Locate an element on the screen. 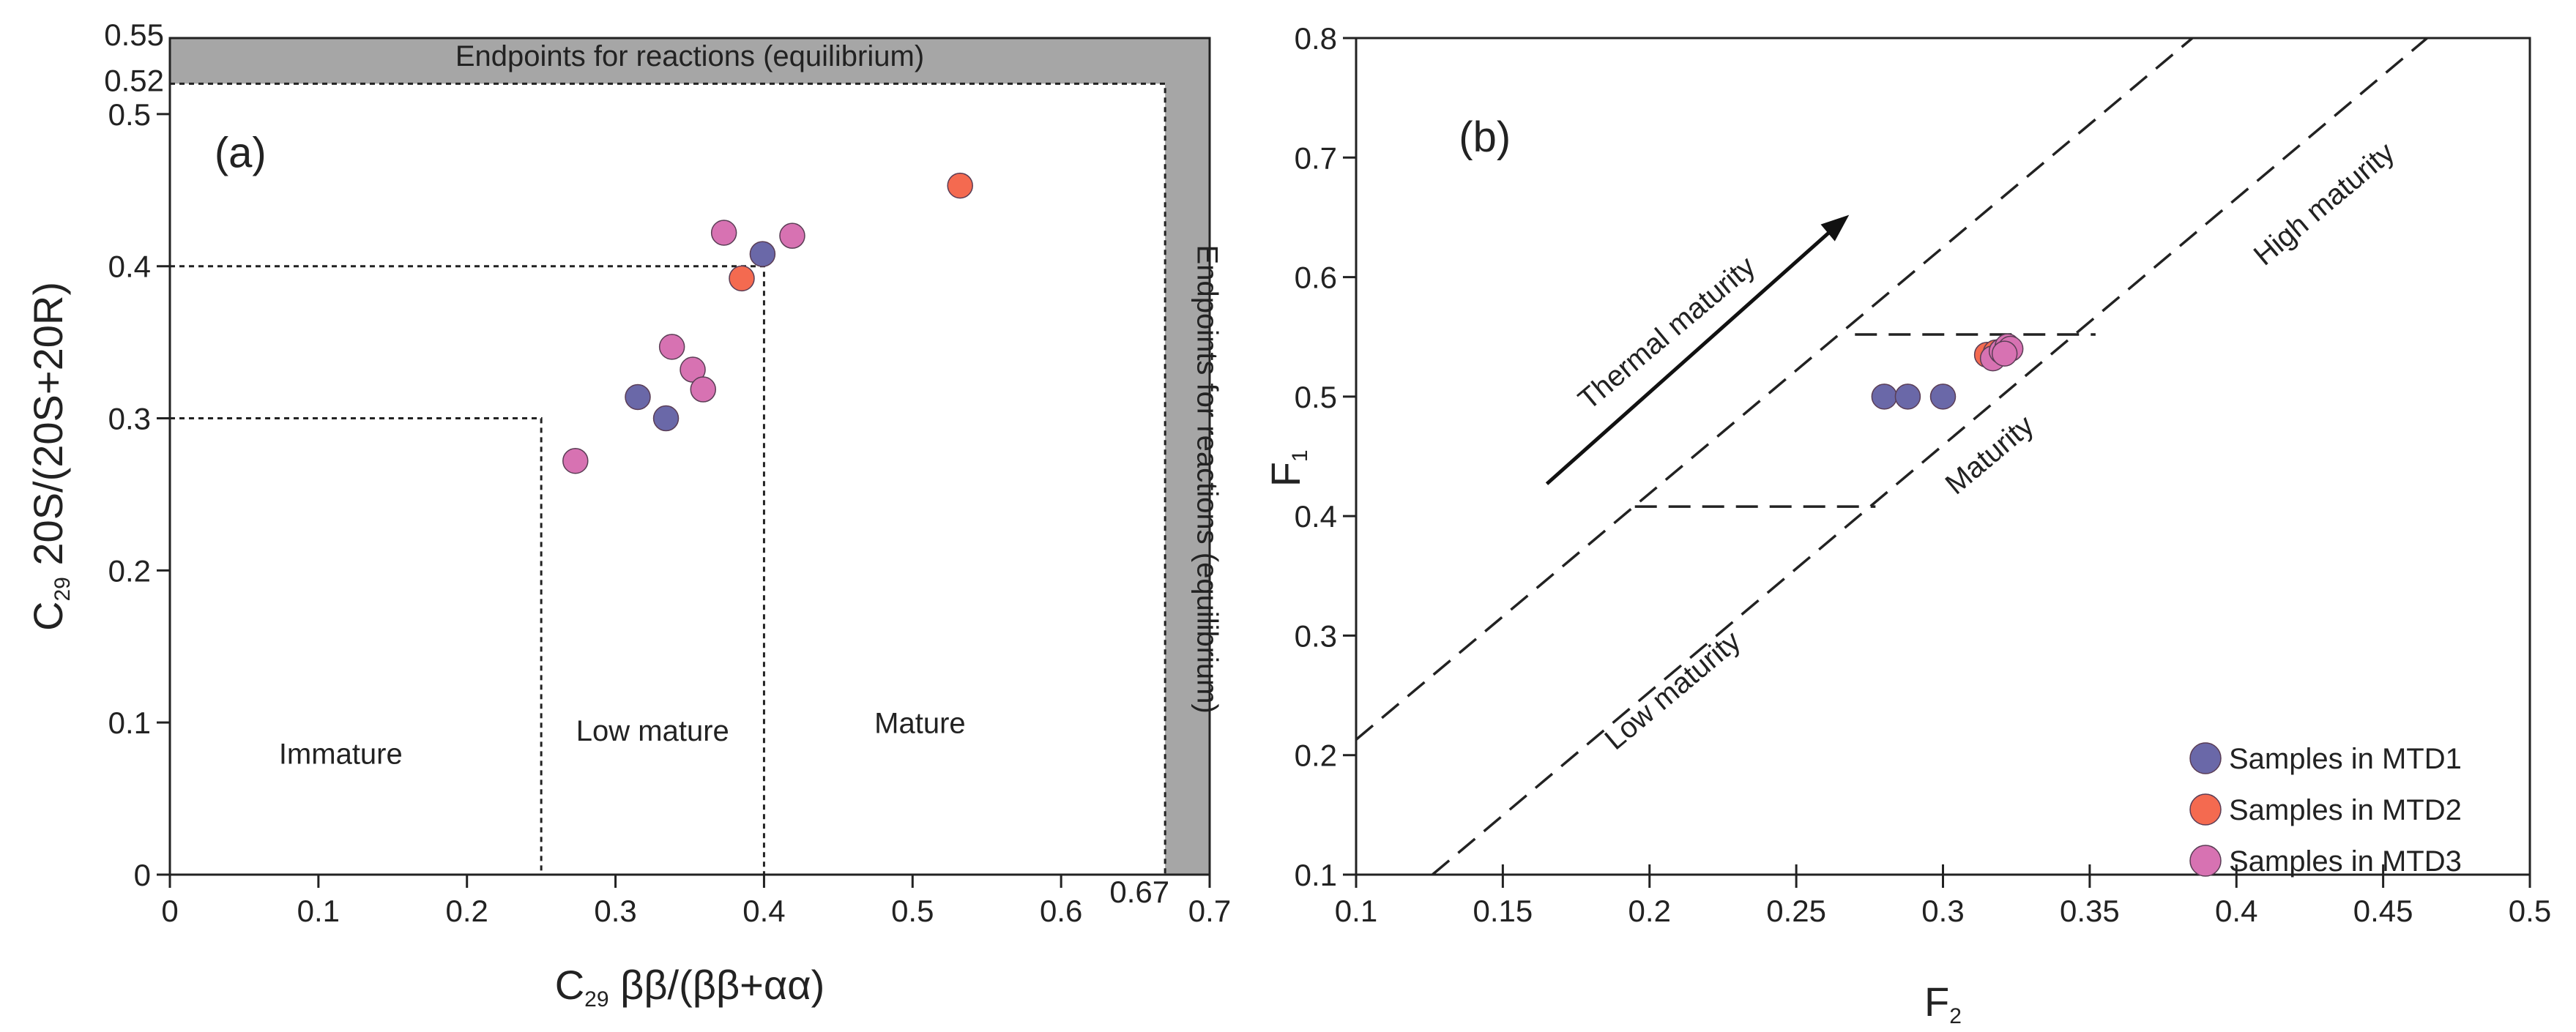 The height and width of the screenshot is (1032, 2576). data-points-b is located at coordinates (1947, 371).